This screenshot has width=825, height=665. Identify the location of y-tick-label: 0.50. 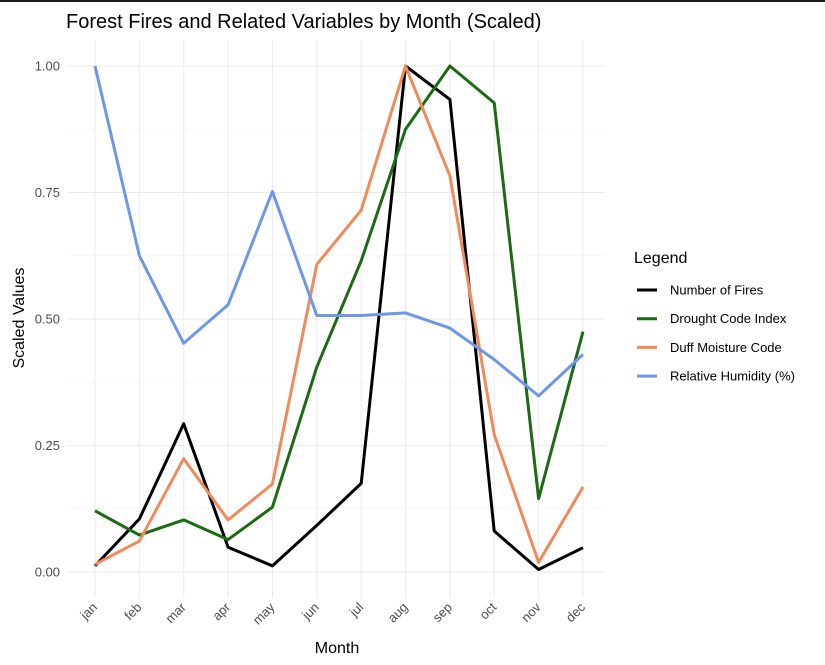
(47, 319).